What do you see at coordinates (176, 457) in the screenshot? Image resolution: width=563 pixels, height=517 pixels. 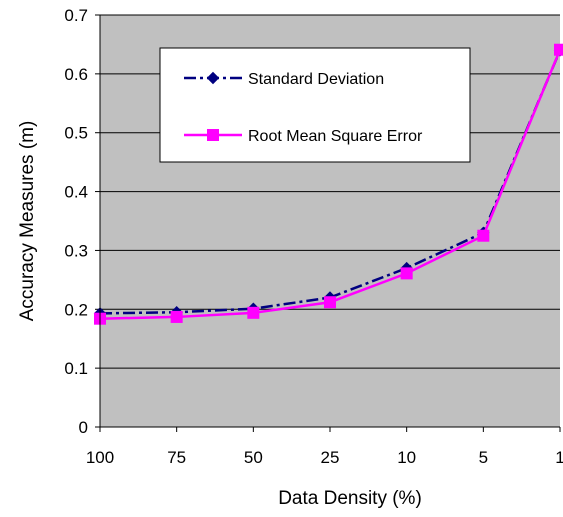 I see `x-tick-label: 75` at bounding box center [176, 457].